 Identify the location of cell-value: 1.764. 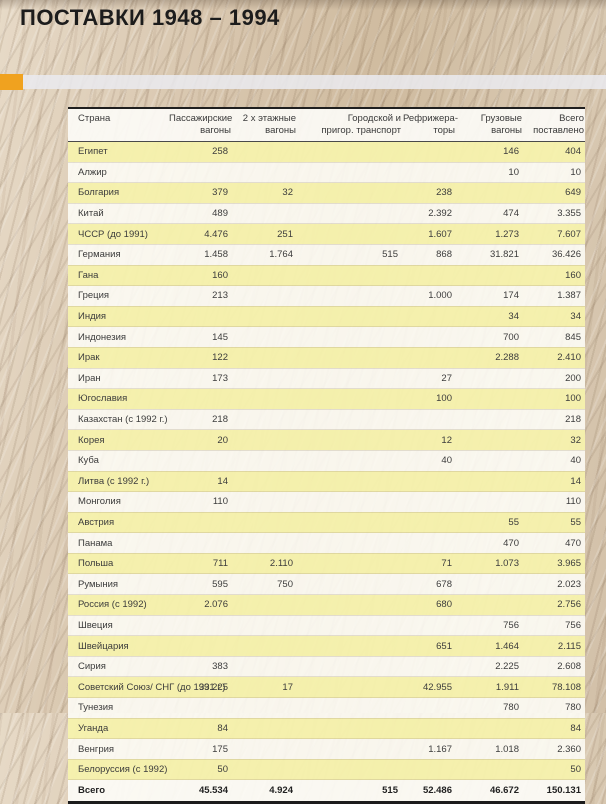
(264, 255).